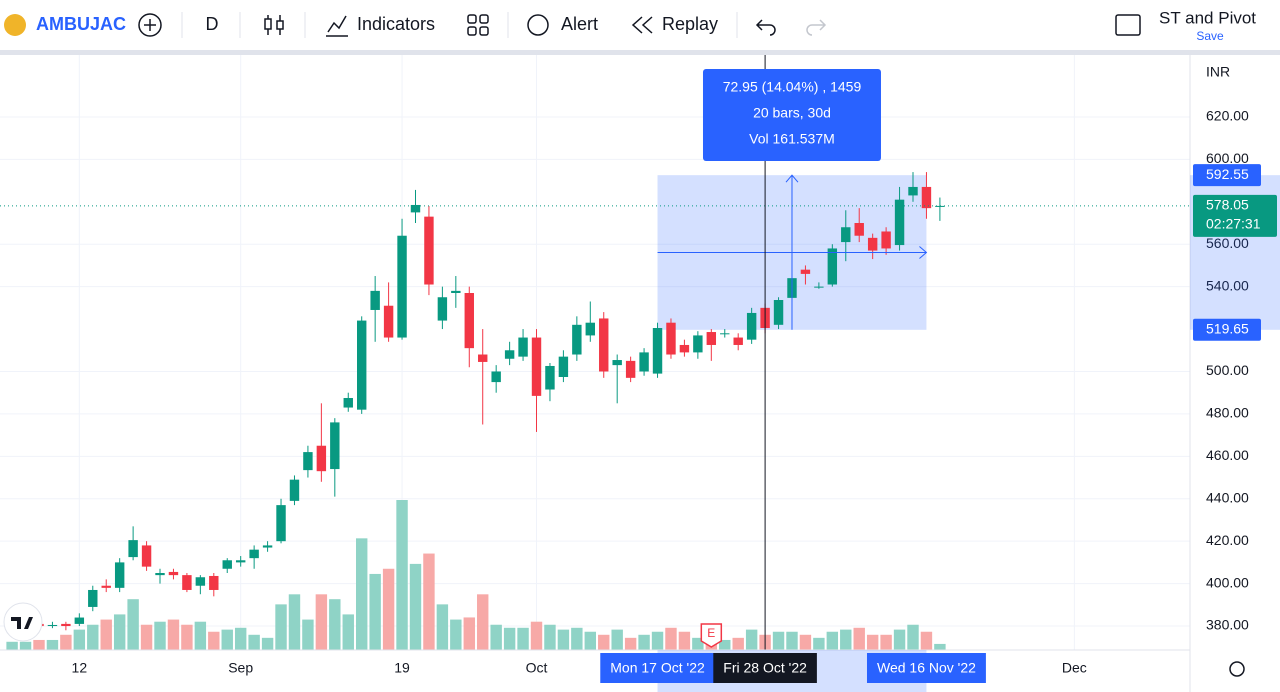  What do you see at coordinates (642, 25) in the screenshot?
I see `replay-icon` at bounding box center [642, 25].